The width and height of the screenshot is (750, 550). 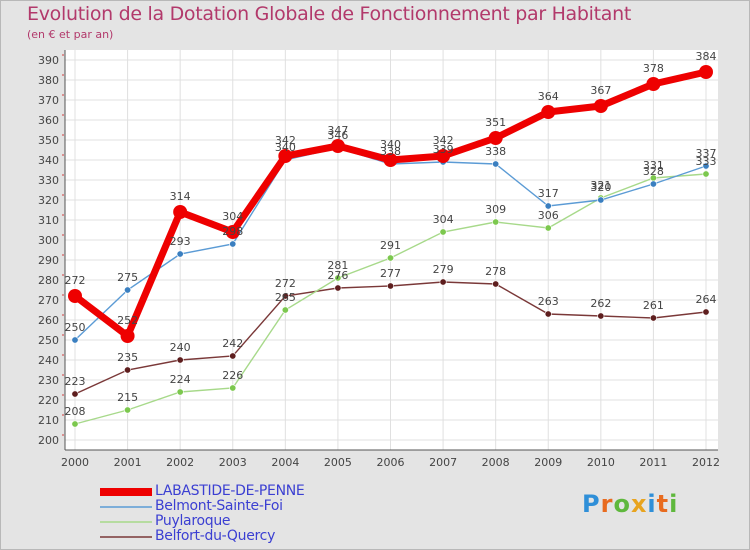 I want to click on data-label-labastide-de-penne: 252, so click(x=127, y=320).